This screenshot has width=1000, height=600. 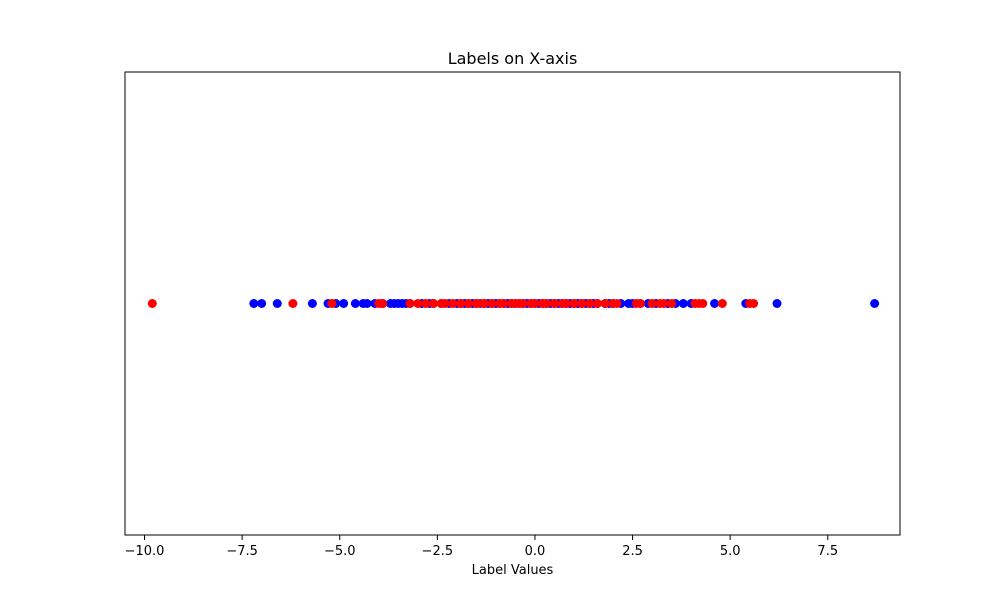 I want to click on chart-title: Labels on X-axis, so click(x=513, y=58).